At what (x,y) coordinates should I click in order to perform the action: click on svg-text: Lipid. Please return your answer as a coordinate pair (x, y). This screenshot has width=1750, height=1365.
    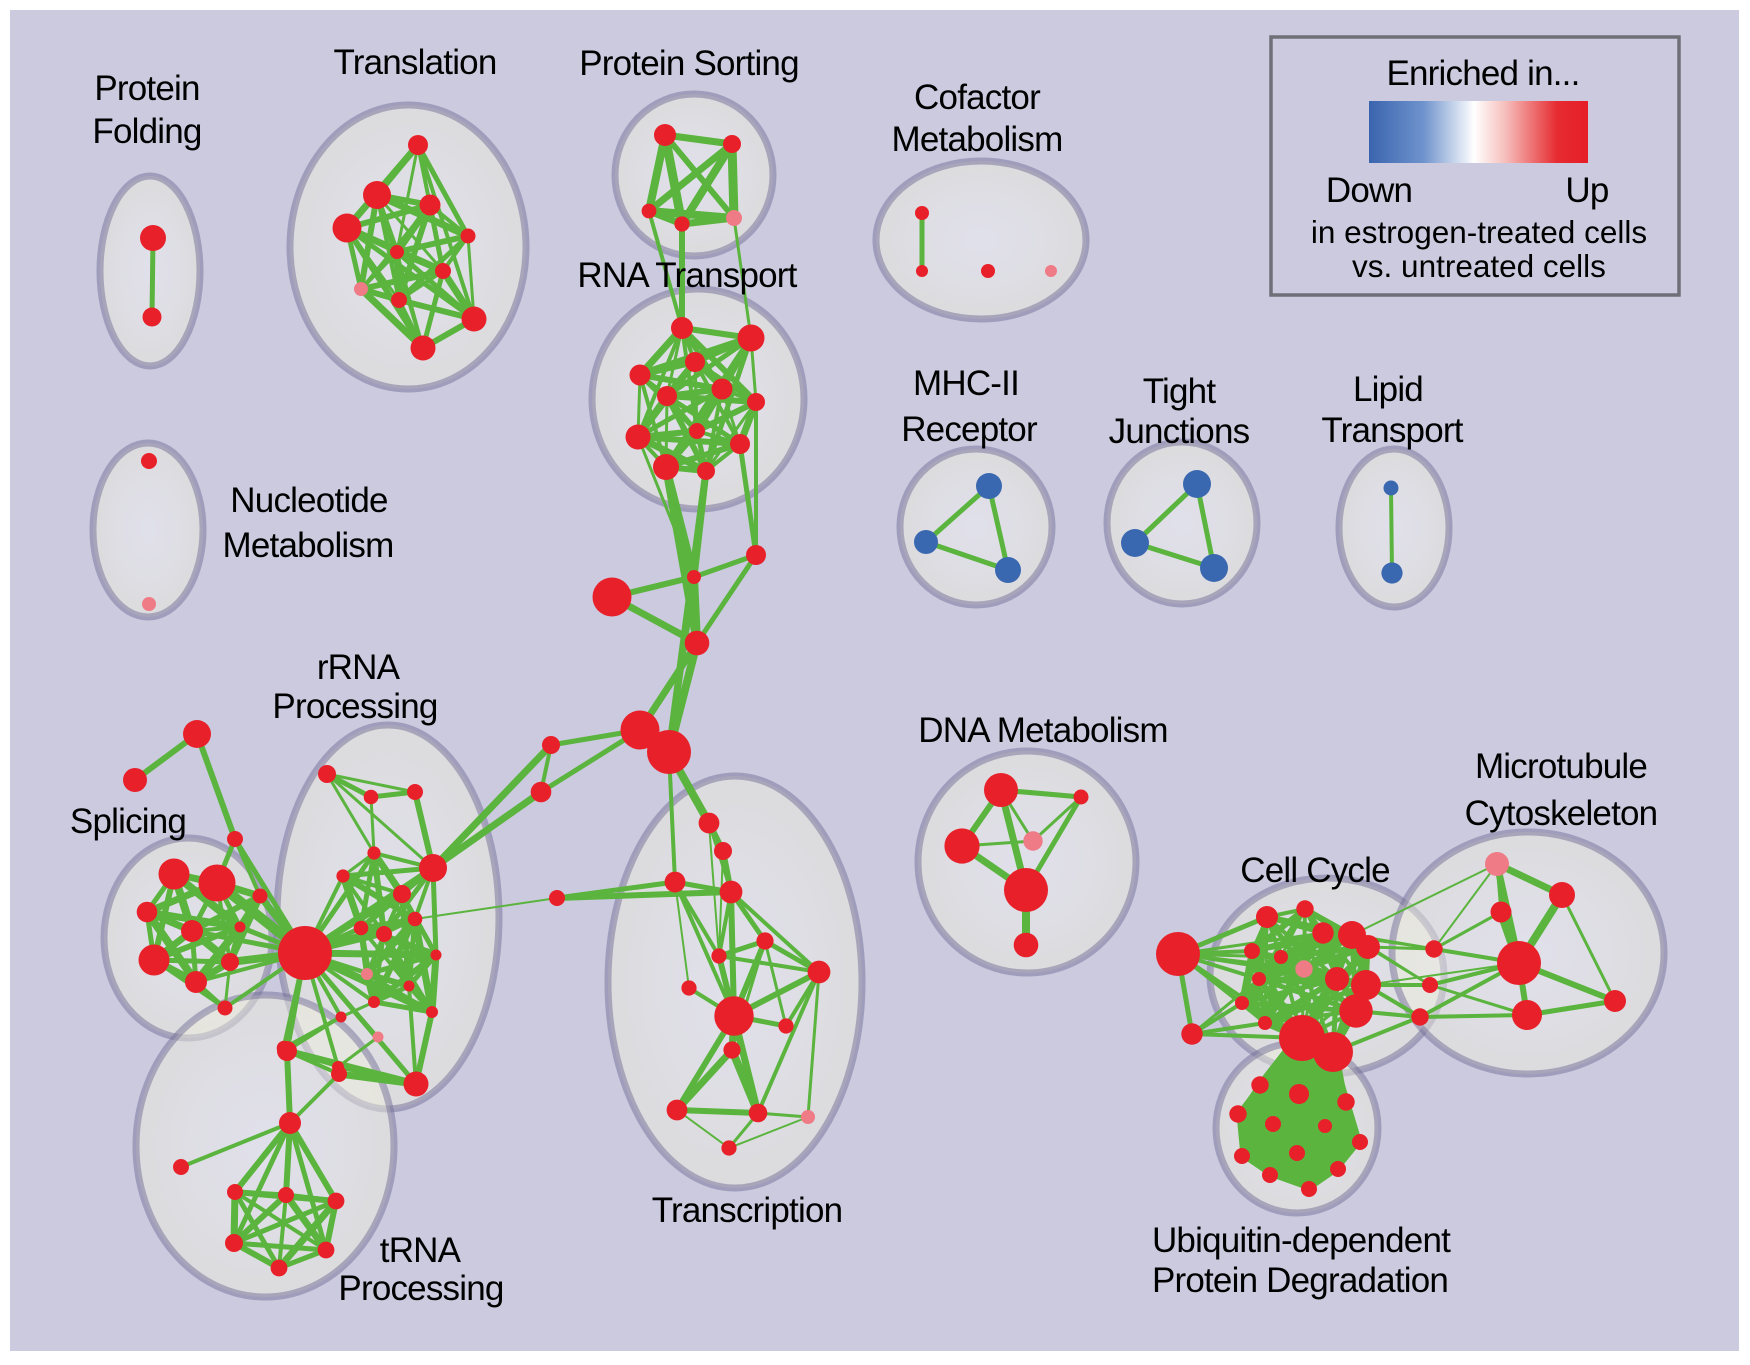
    Looking at the image, I should click on (1388, 389).